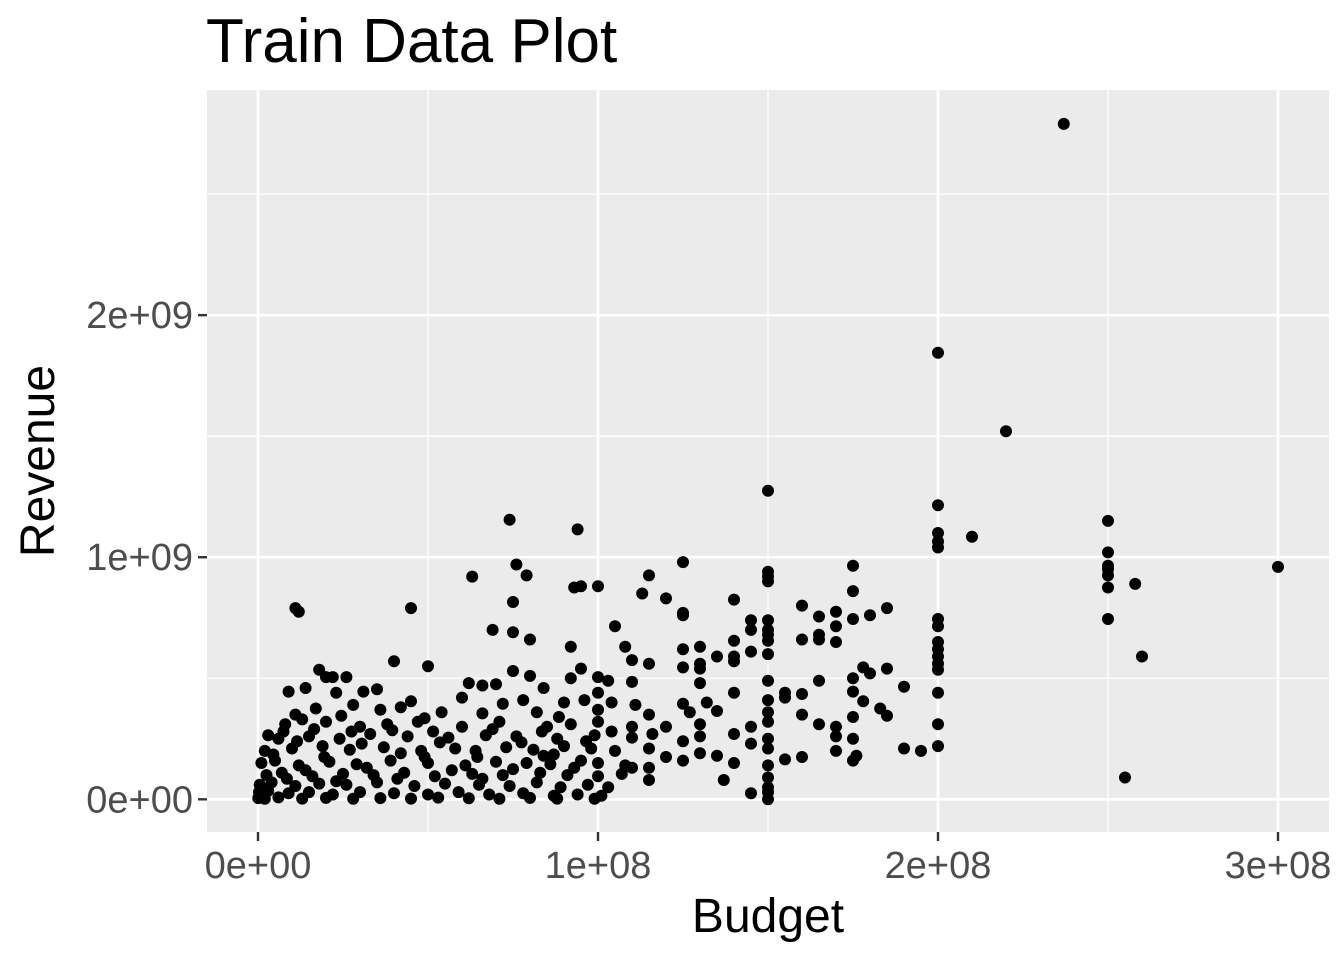  What do you see at coordinates (258, 866) in the screenshot?
I see `x-tick-label: 0e+00` at bounding box center [258, 866].